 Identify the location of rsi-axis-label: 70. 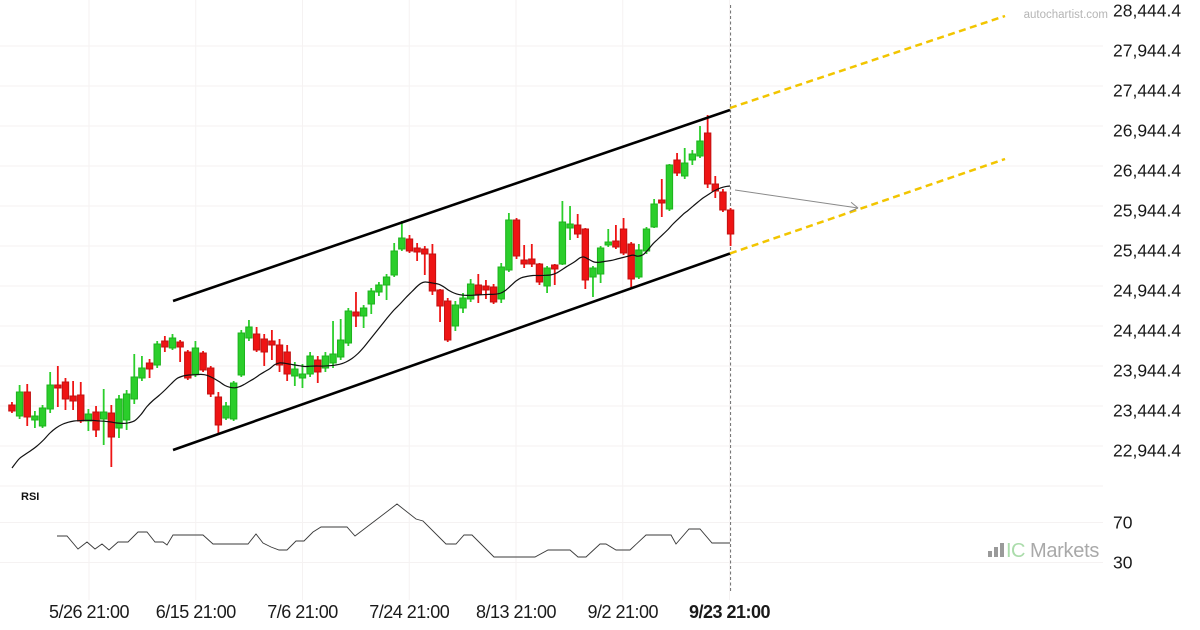
(1123, 523).